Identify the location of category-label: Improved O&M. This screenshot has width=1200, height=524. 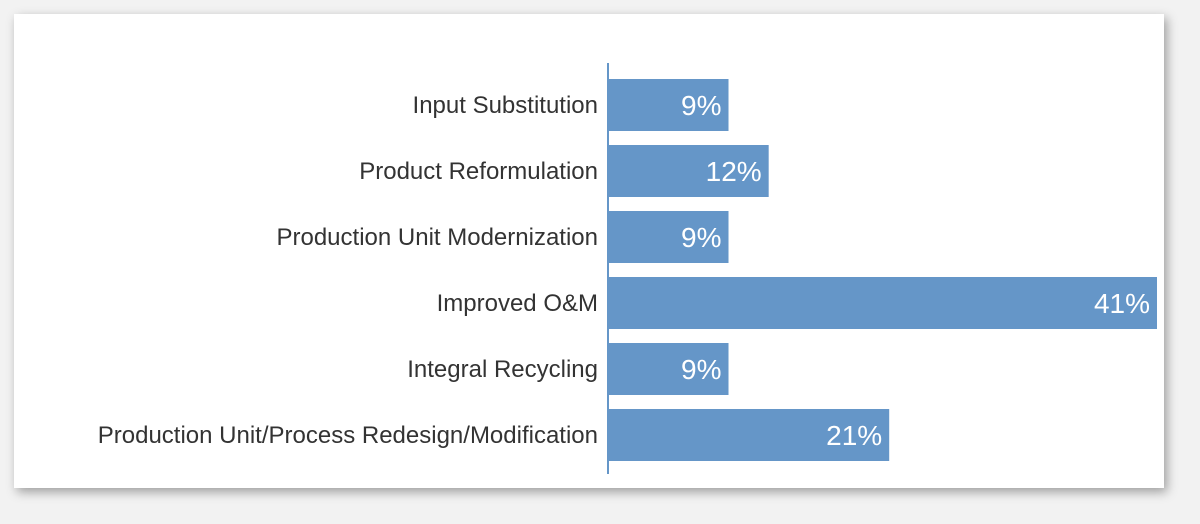
(517, 303).